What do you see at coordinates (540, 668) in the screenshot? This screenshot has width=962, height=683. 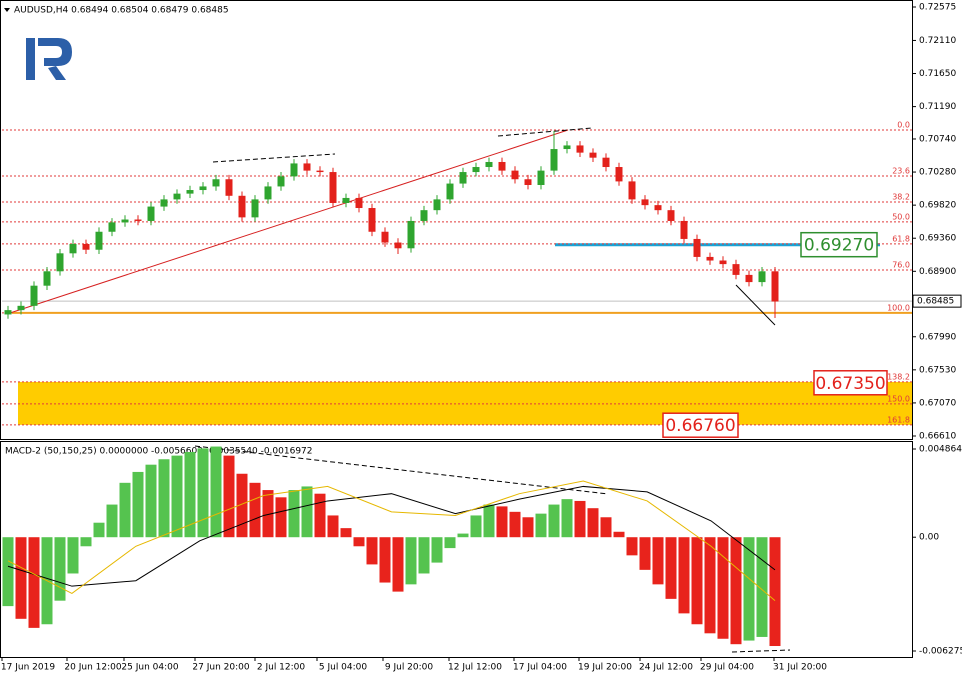 I see `x-tick-label: 17 Jul 04:00` at bounding box center [540, 668].